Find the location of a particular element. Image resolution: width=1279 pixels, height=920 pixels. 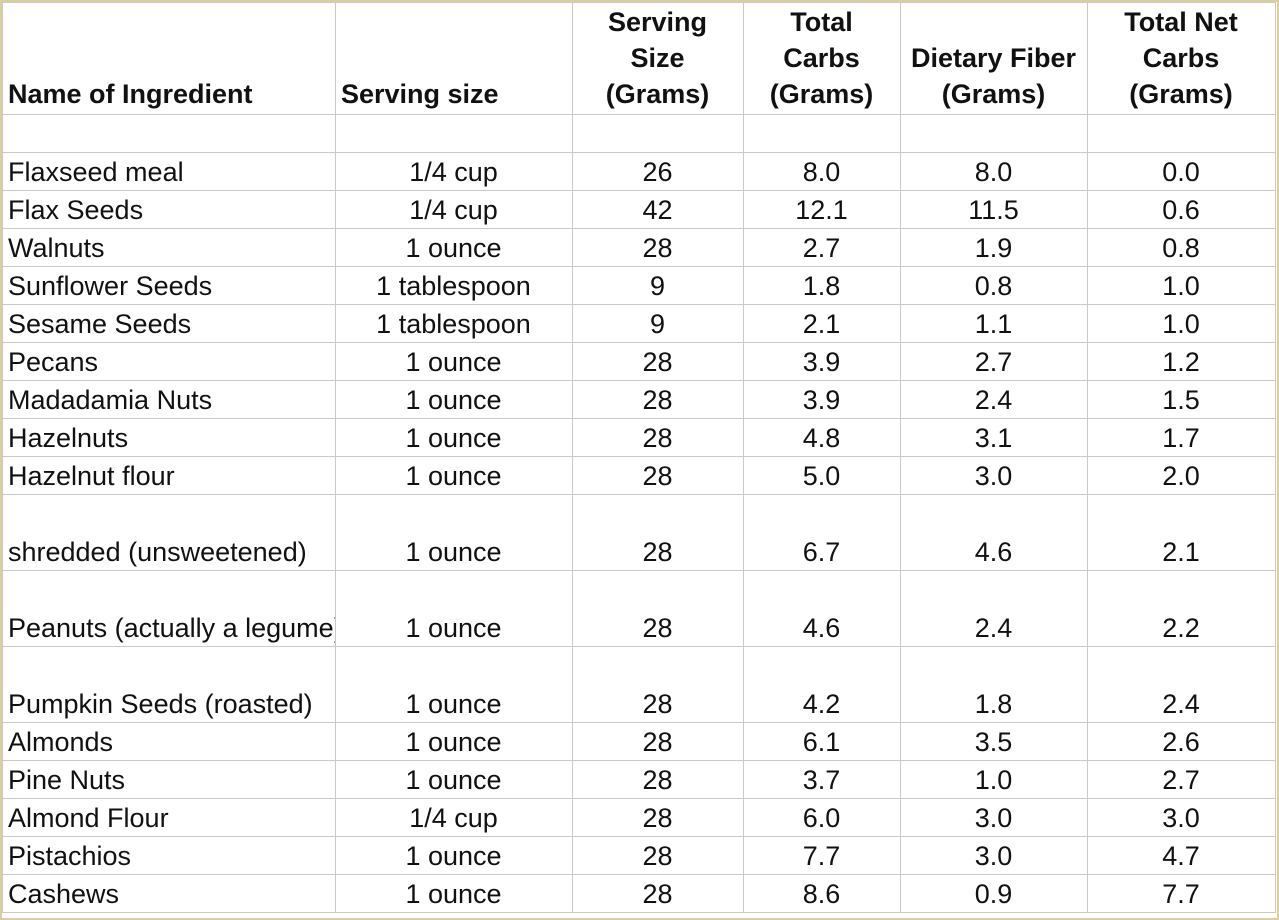

ingredient-name: Almonds is located at coordinates (169, 741).